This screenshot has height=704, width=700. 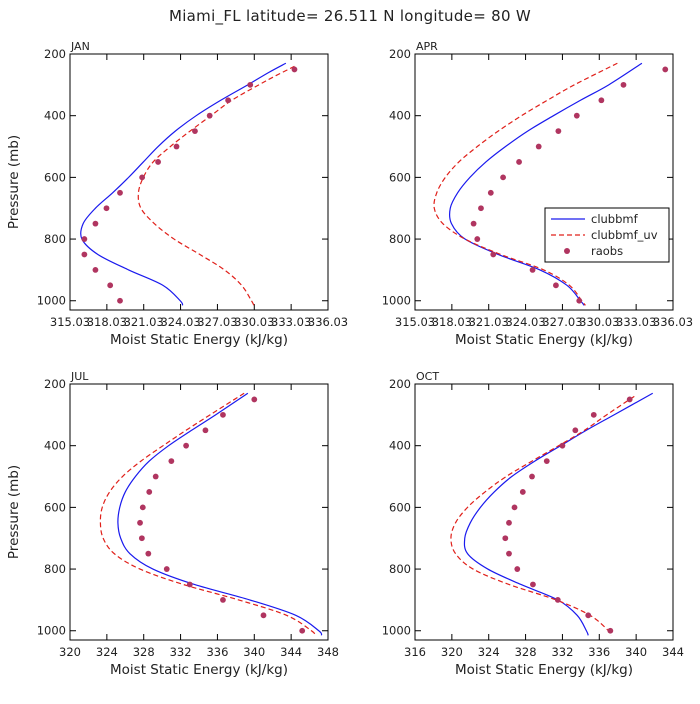 I want to click on x-tick-label: 328, so click(x=526, y=652).